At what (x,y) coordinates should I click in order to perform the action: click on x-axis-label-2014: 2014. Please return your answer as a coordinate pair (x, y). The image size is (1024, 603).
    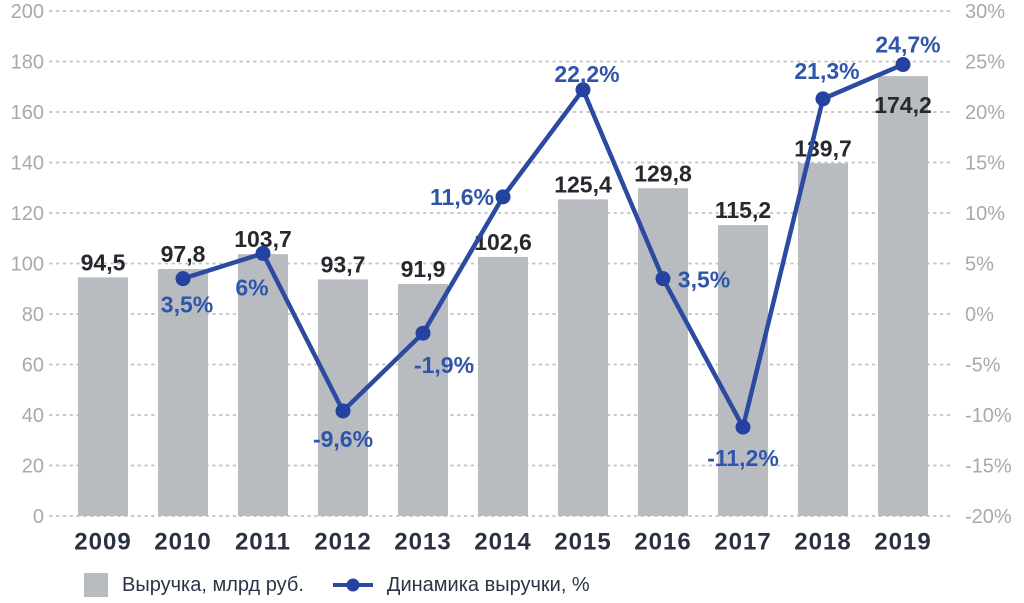
    Looking at the image, I should click on (502, 541).